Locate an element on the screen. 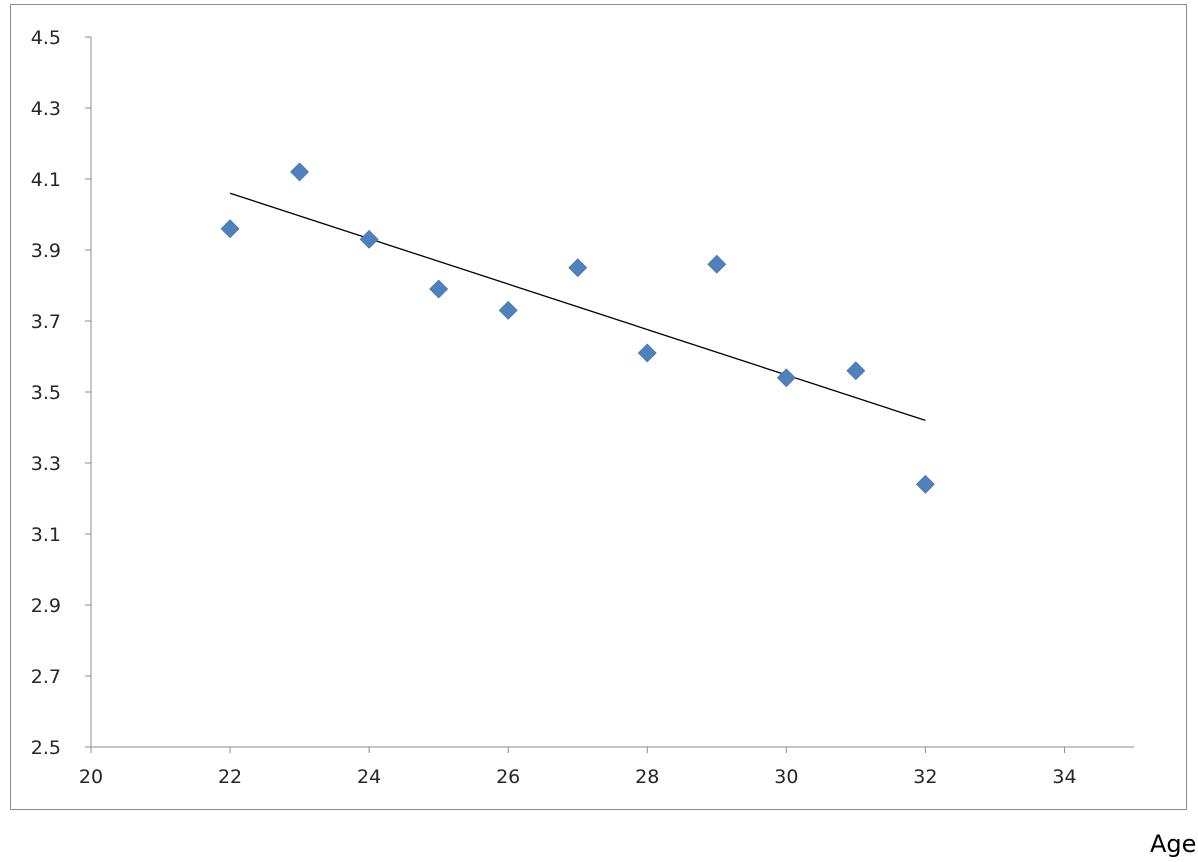 This screenshot has height=862, width=1198. y-tick-label: 3.5 is located at coordinates (46, 393).